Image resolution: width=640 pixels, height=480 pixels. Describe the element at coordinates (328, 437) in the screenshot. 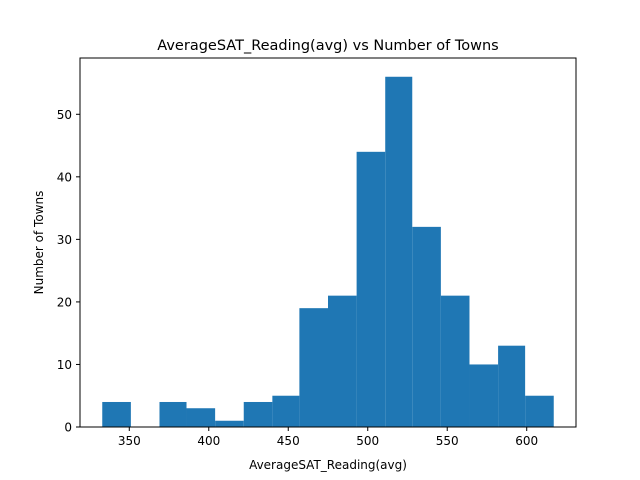

I see `x-axis-ticks: 350 400 450 500 550 600` at that location.